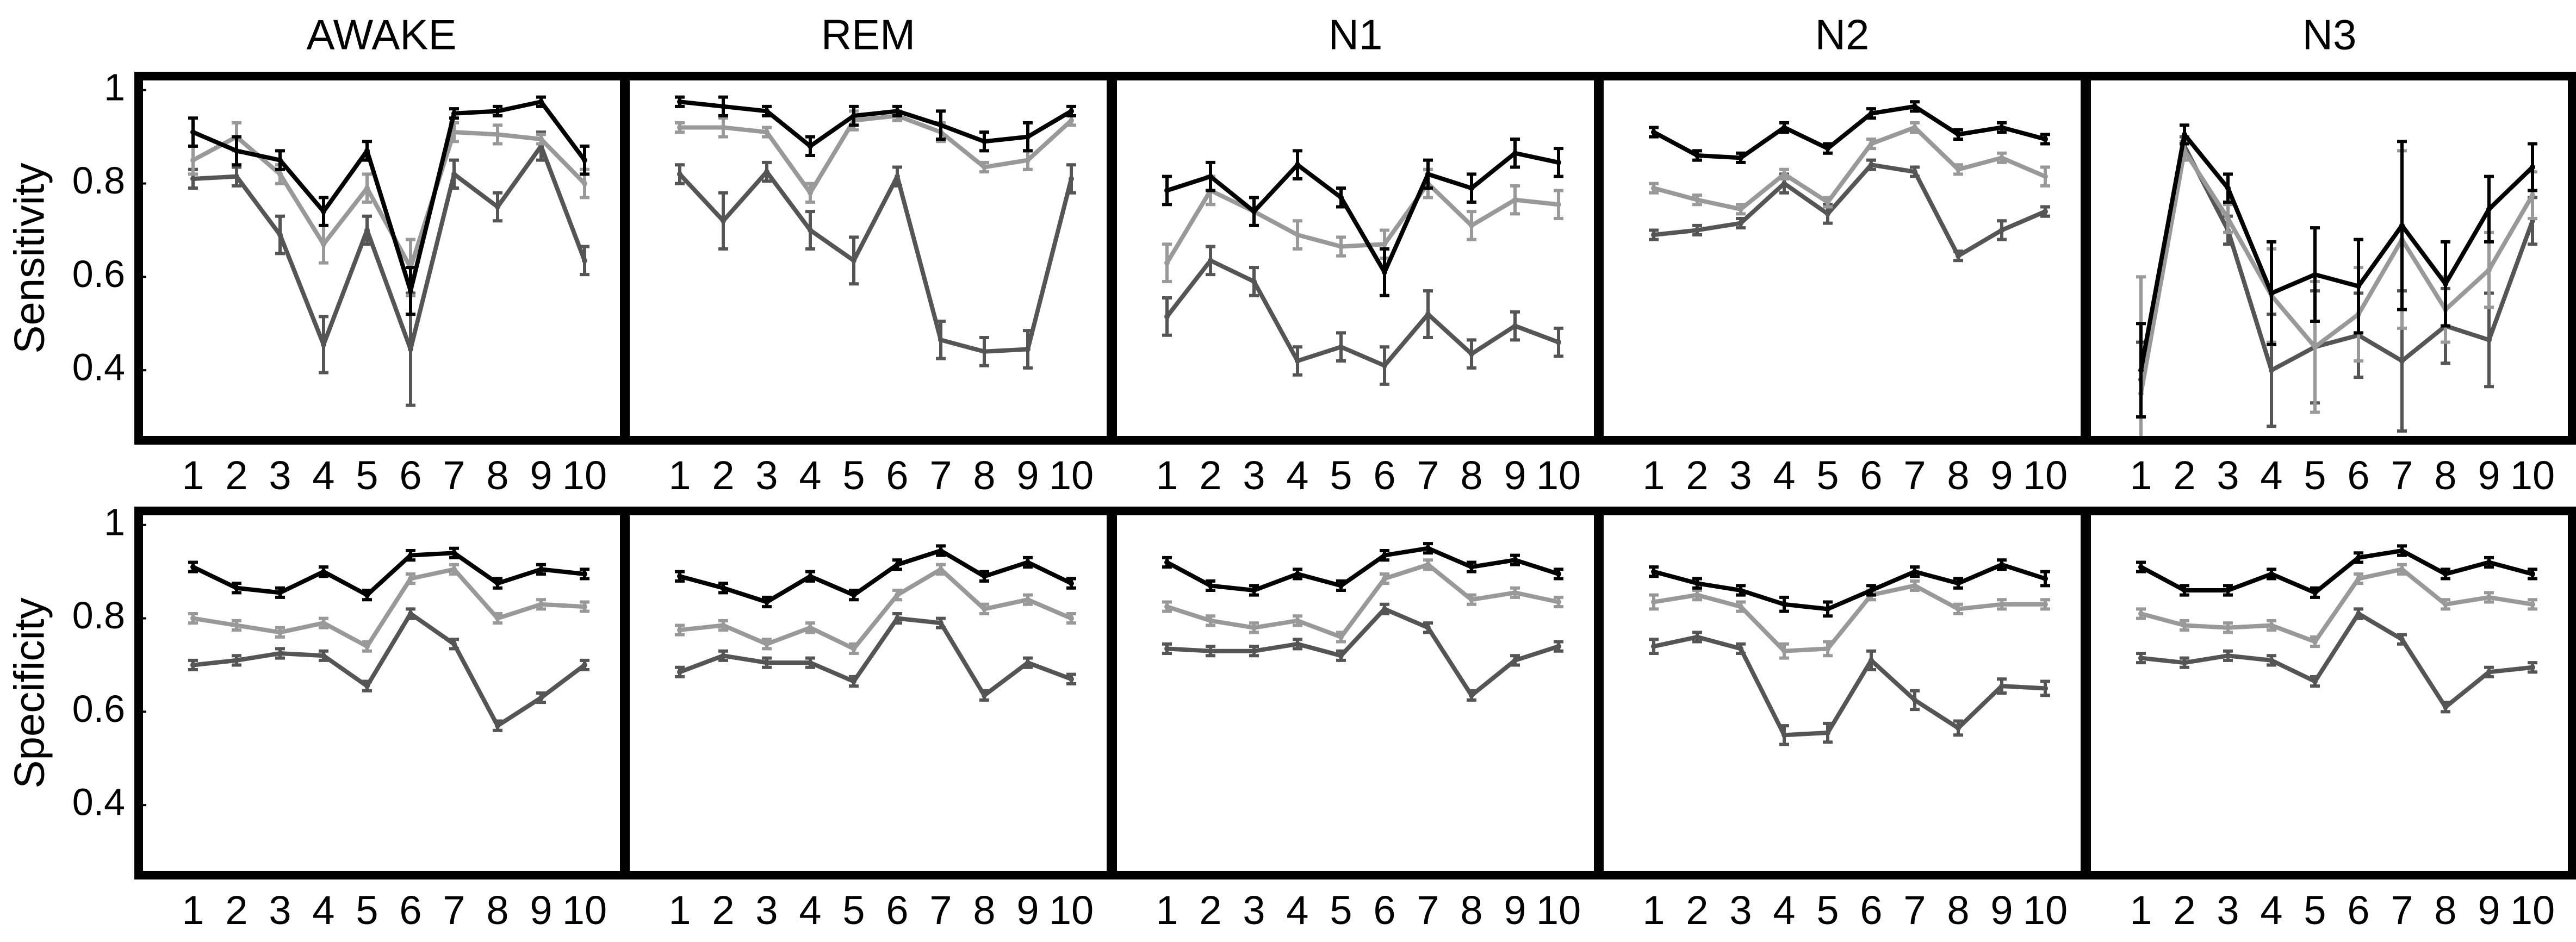  What do you see at coordinates (2532, 911) in the screenshot?
I see `x-tick-label: 10` at bounding box center [2532, 911].